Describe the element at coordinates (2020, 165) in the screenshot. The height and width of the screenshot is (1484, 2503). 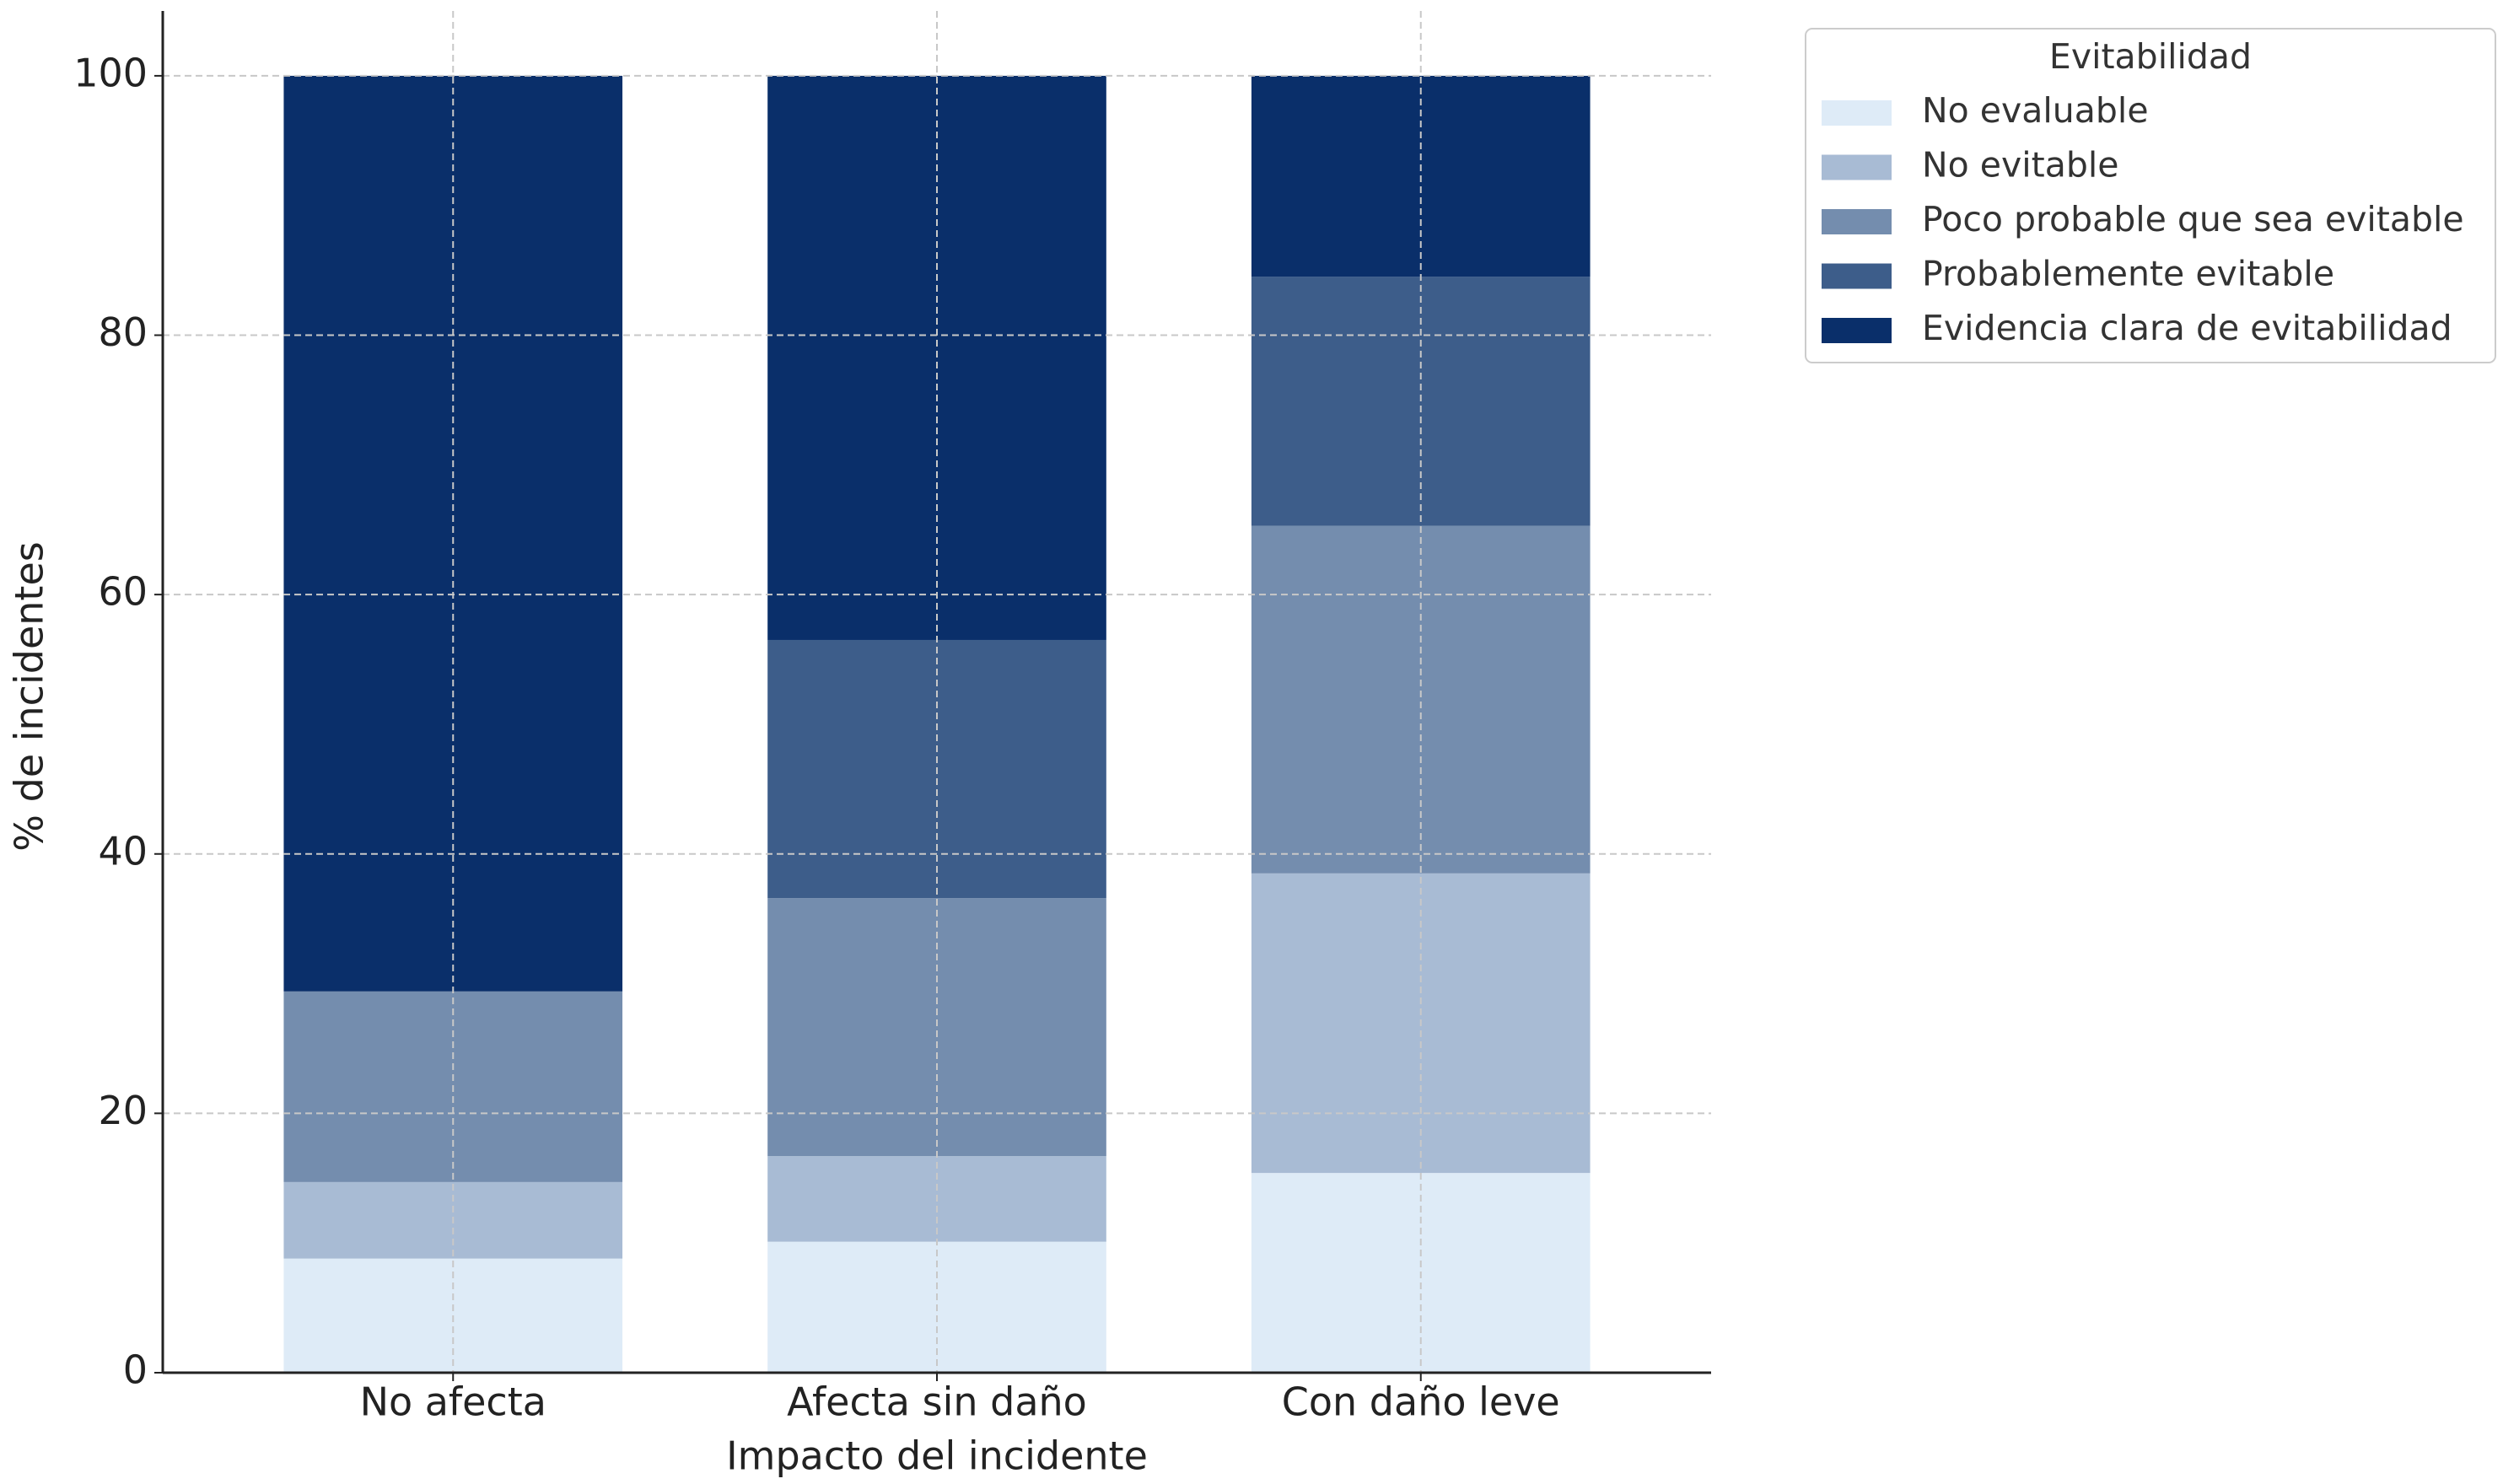
I see `legend-label: No evitable` at that location.